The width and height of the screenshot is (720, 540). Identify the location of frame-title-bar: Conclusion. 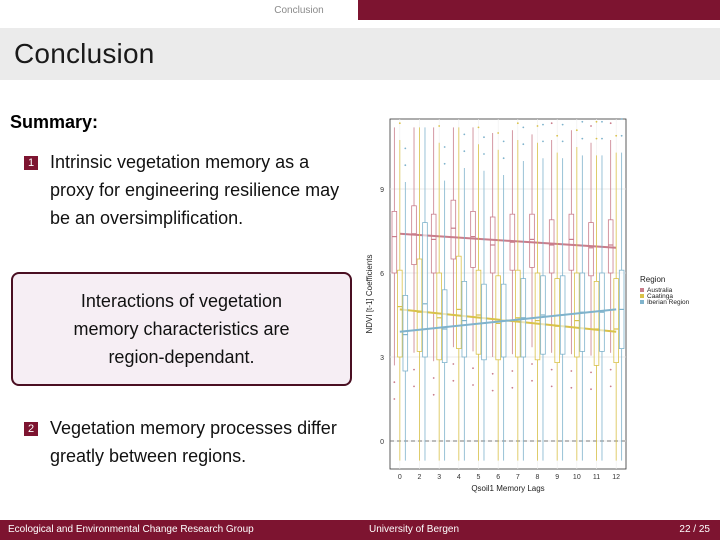
(360, 54).